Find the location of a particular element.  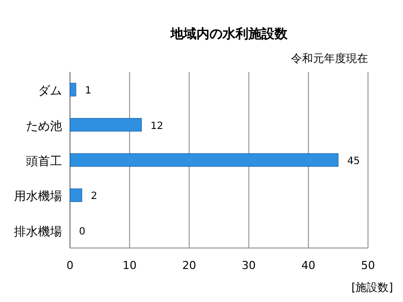

data-label: 2 is located at coordinates (94, 196).